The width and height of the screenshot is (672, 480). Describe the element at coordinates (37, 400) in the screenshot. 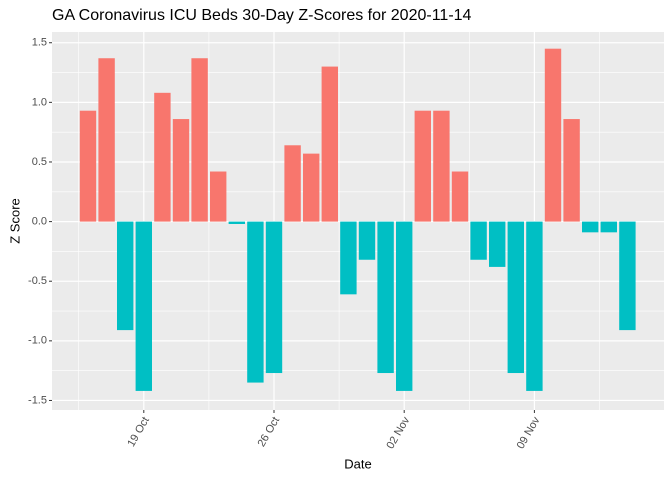

I see `y-tick-label: -1.5` at that location.